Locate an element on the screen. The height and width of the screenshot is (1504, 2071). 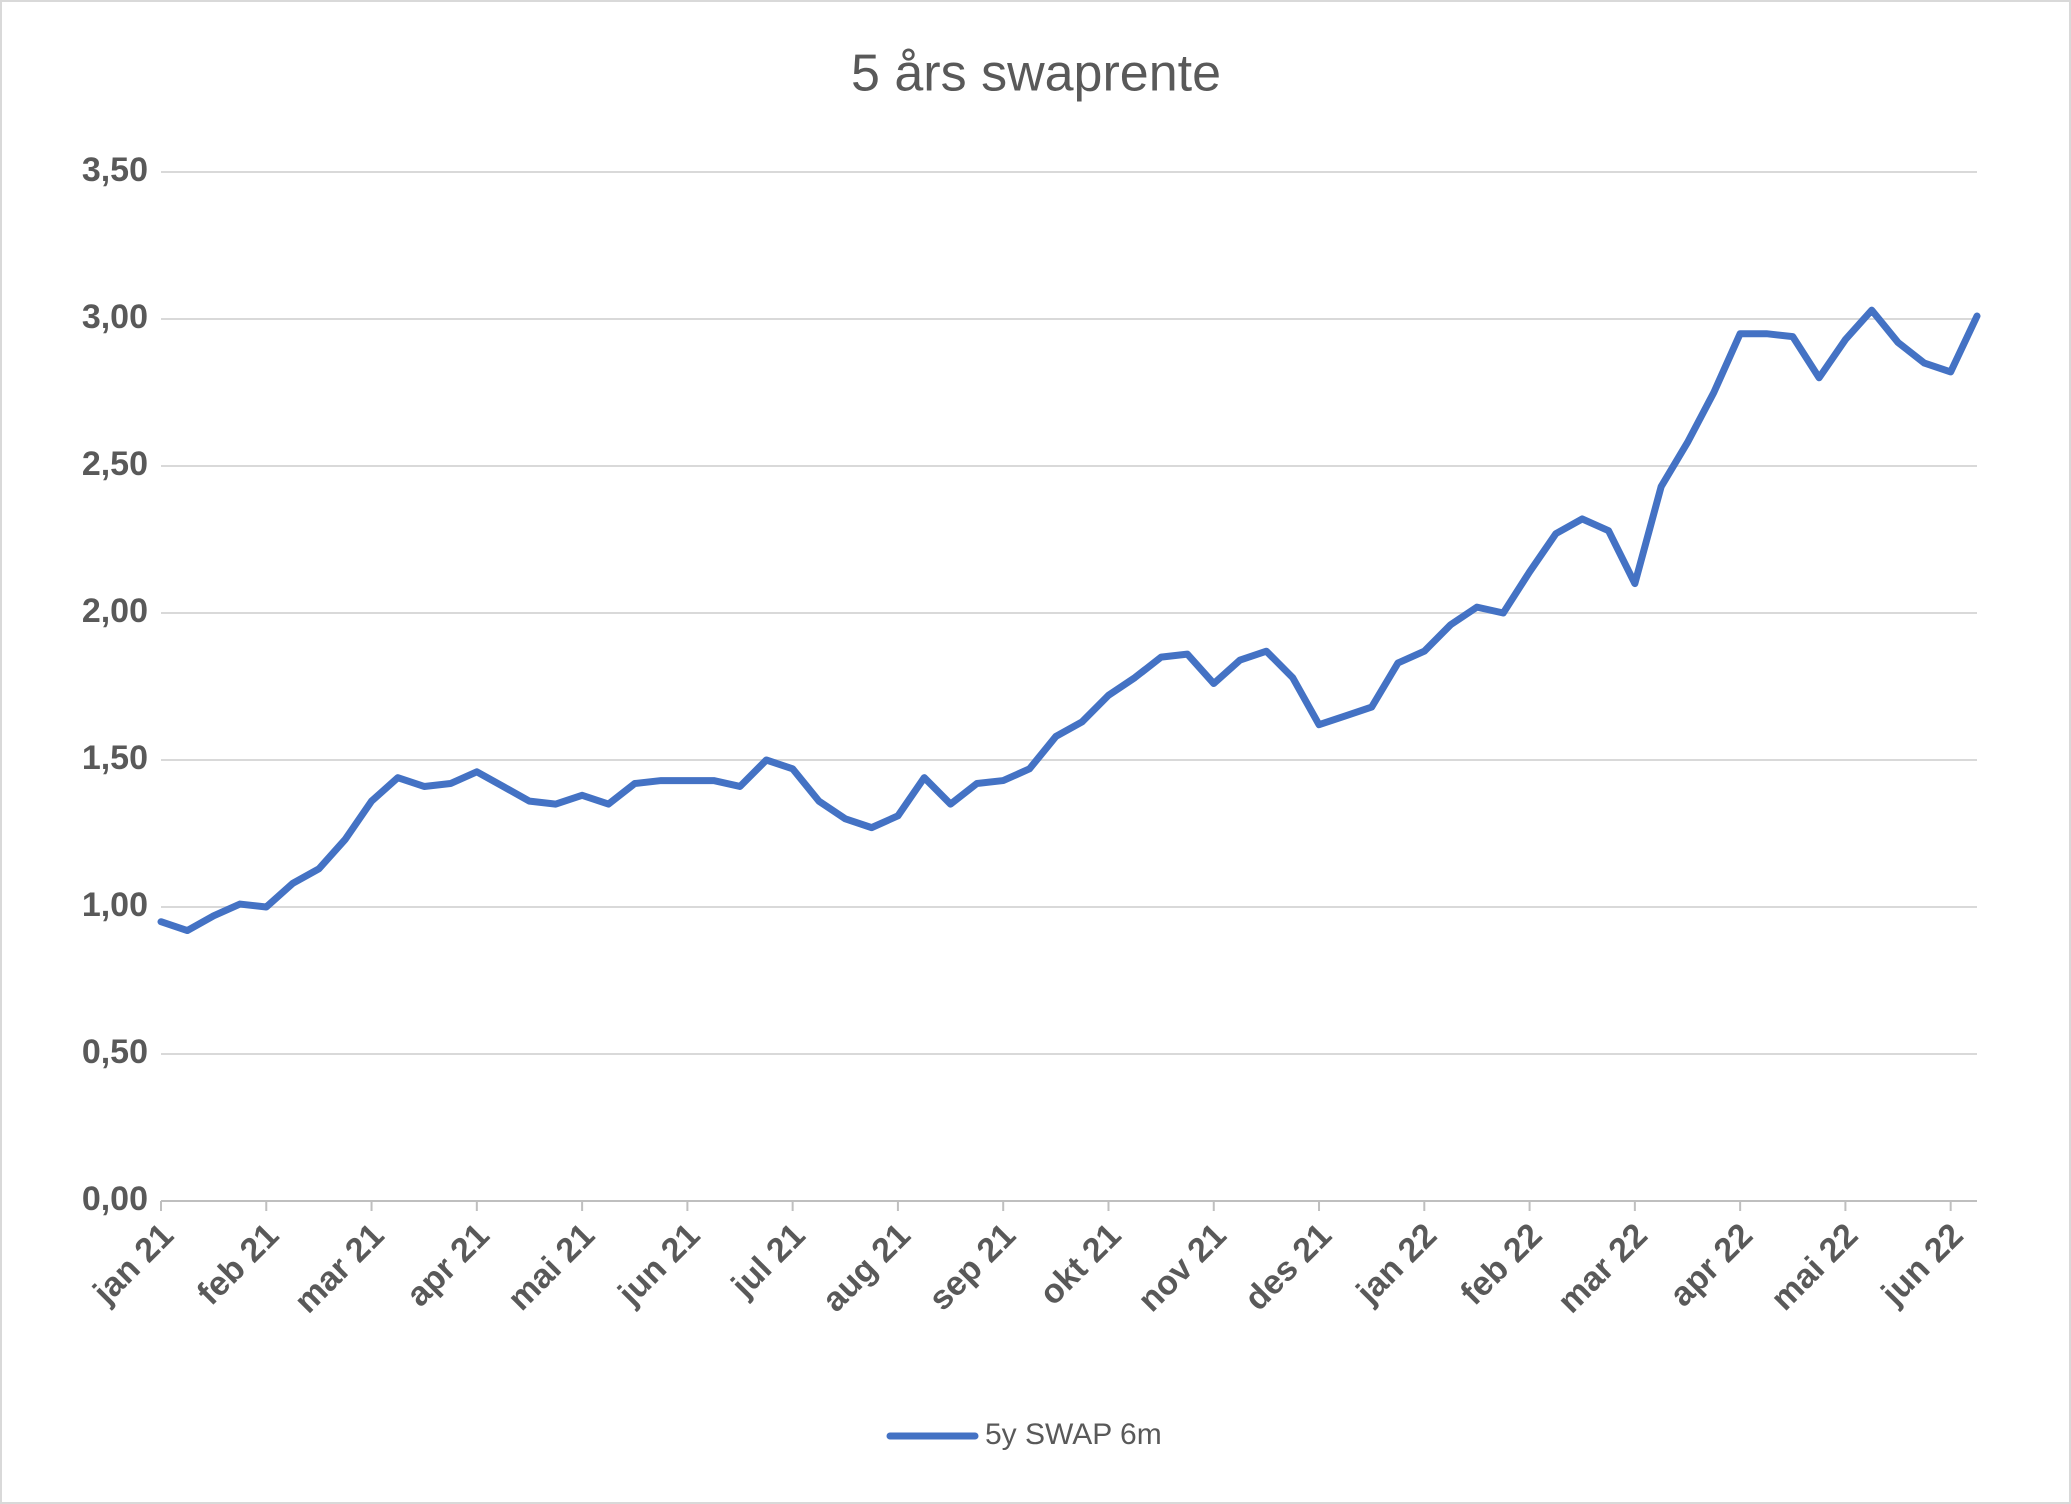
y-tick-label: 1,50 is located at coordinates (115, 758).